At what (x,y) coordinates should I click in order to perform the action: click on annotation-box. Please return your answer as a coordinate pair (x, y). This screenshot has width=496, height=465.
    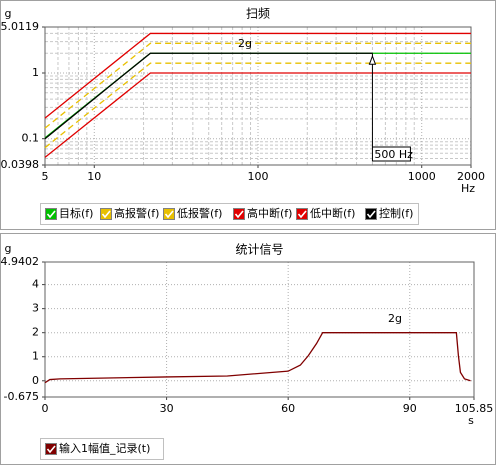
    Looking at the image, I should click on (391, 154).